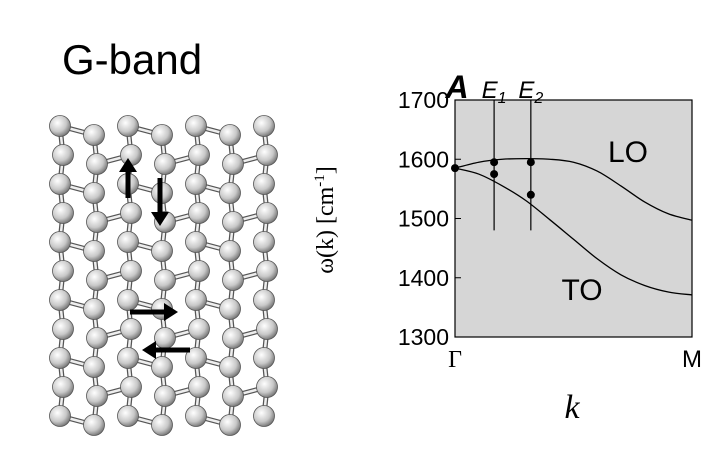 The width and height of the screenshot is (704, 466). What do you see at coordinates (628, 152) in the screenshot?
I see `curve-label: LO` at bounding box center [628, 152].